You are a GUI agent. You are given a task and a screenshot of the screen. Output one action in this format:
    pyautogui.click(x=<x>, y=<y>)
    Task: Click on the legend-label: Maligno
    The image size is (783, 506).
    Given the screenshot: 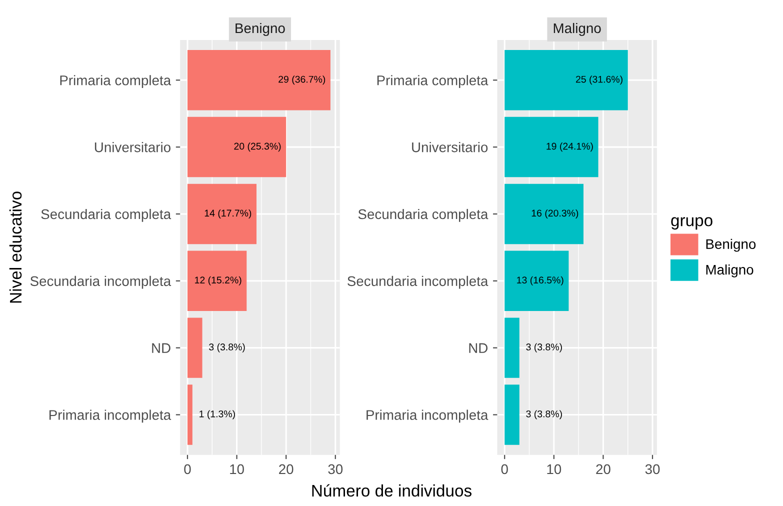 What is the action you would take?
    pyautogui.click(x=730, y=271)
    